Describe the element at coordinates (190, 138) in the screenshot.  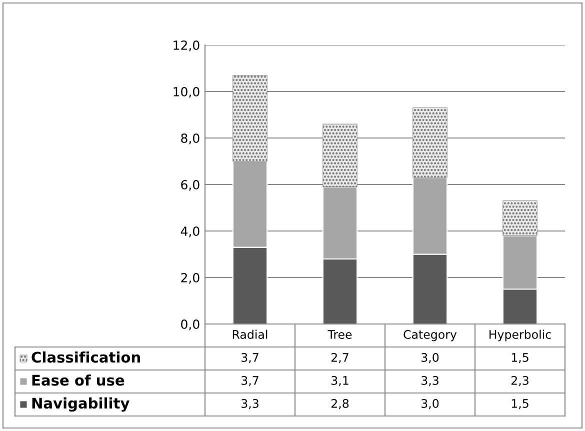
I see `y-tick-label: 8,0` at that location.